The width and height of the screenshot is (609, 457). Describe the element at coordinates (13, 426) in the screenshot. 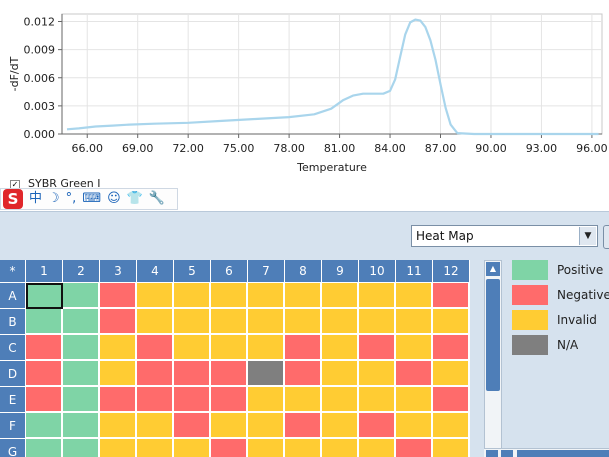

I see `row-header-F: F` at that location.